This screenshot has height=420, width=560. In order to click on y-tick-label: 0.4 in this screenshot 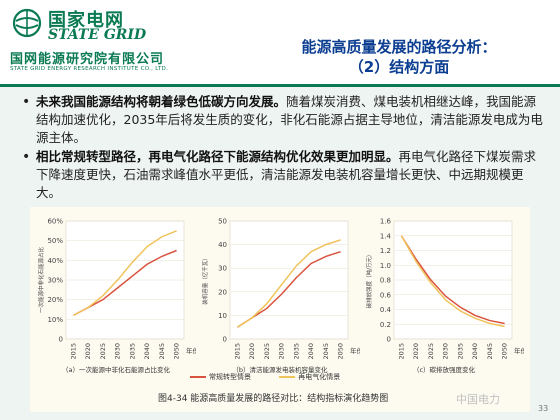, I will do `click(386, 310)`.